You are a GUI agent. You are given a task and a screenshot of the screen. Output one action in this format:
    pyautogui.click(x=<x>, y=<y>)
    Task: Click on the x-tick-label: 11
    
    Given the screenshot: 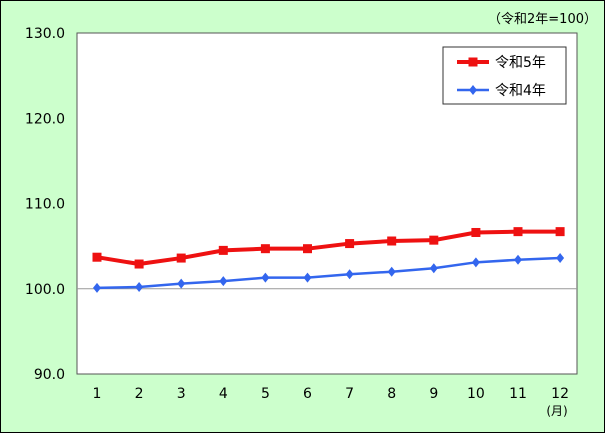 What is the action you would take?
    pyautogui.click(x=518, y=394)
    